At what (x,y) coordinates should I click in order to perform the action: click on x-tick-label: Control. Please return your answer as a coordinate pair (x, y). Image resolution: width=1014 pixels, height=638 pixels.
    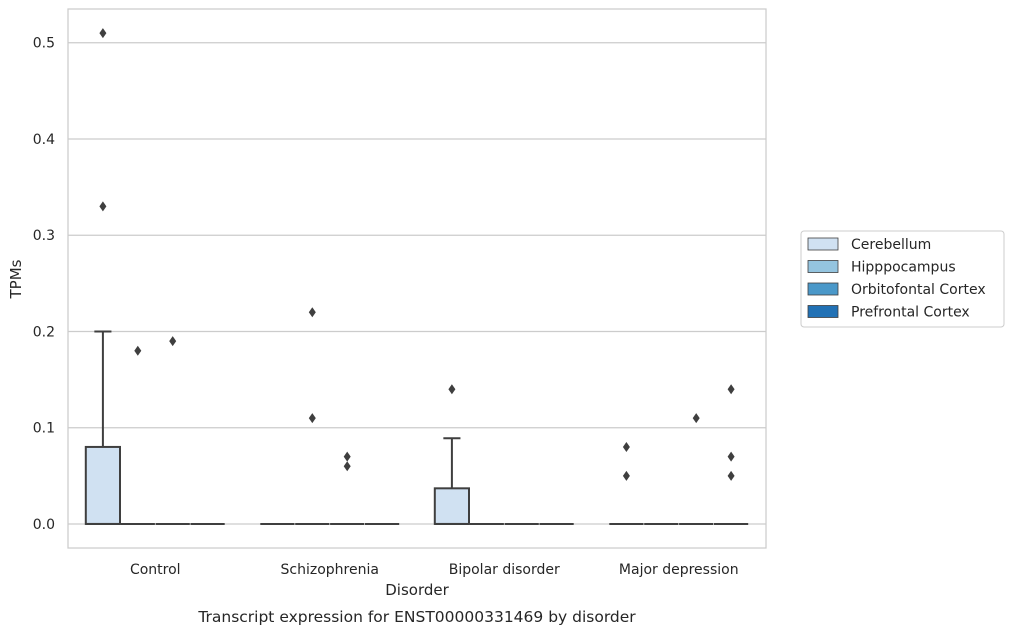
    Looking at the image, I should click on (155, 570).